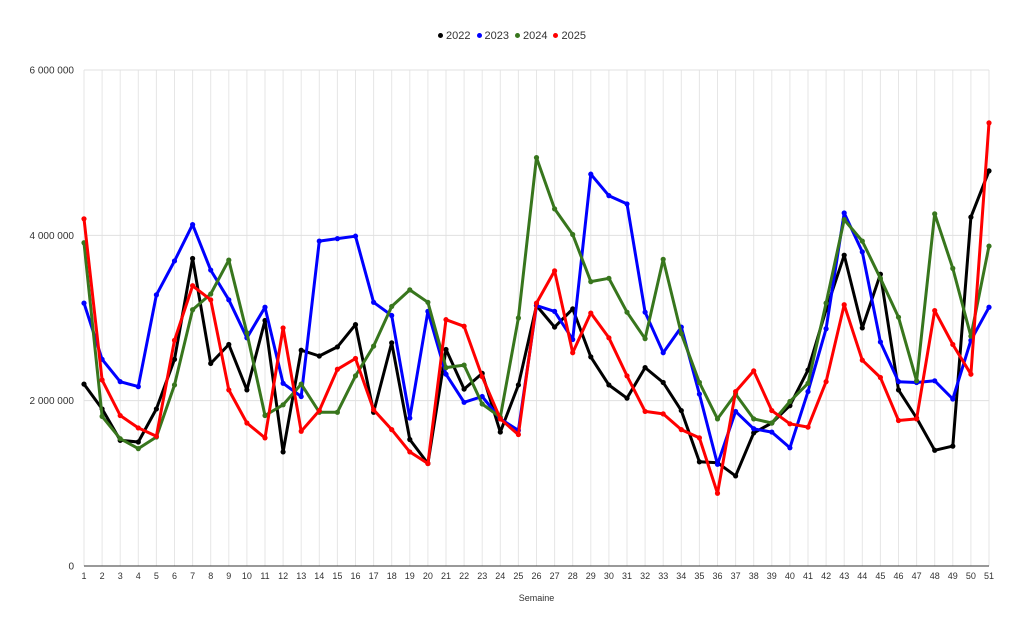  What do you see at coordinates (319, 576) in the screenshot?
I see `x-tick-label: 14` at bounding box center [319, 576].